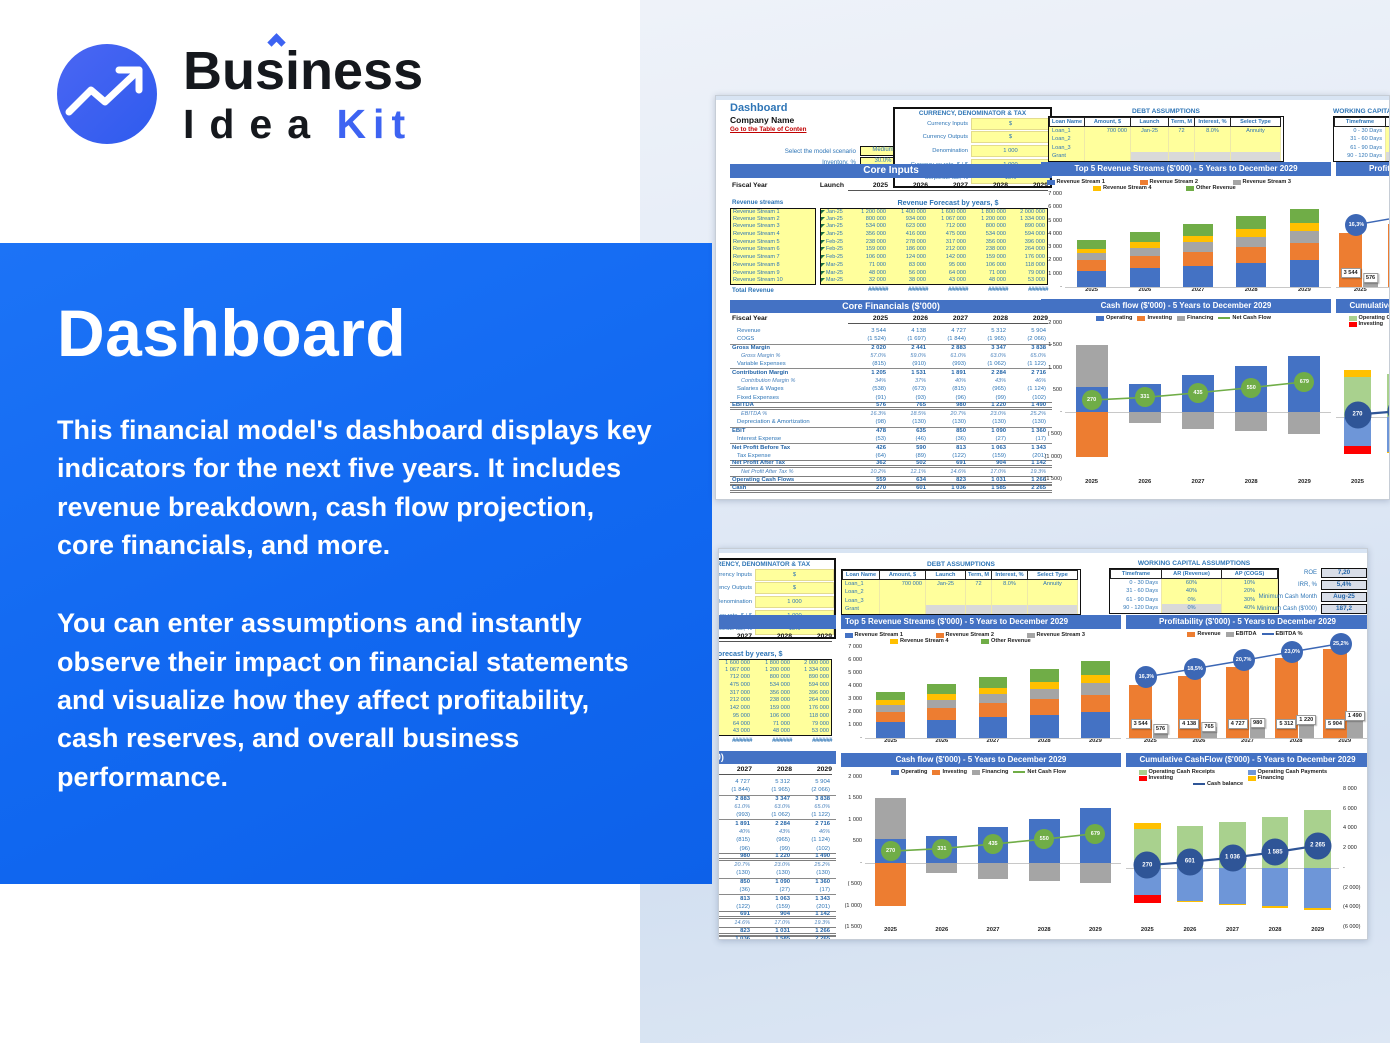 This screenshot has height=1043, width=1390. I want to click on forecast-value-cell: 124 000, so click(908, 258).